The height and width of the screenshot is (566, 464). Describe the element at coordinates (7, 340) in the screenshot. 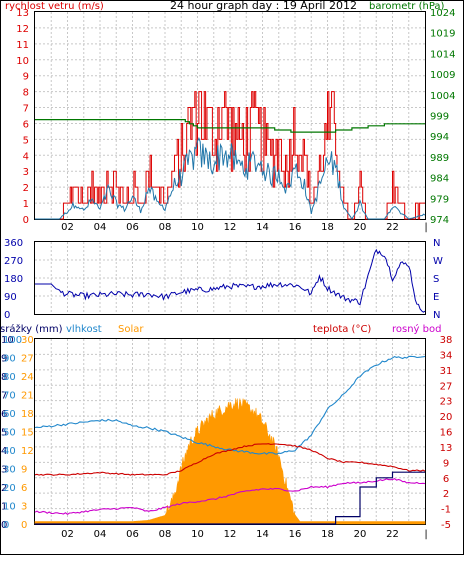

I see `rain-tick-label: 10` at that location.